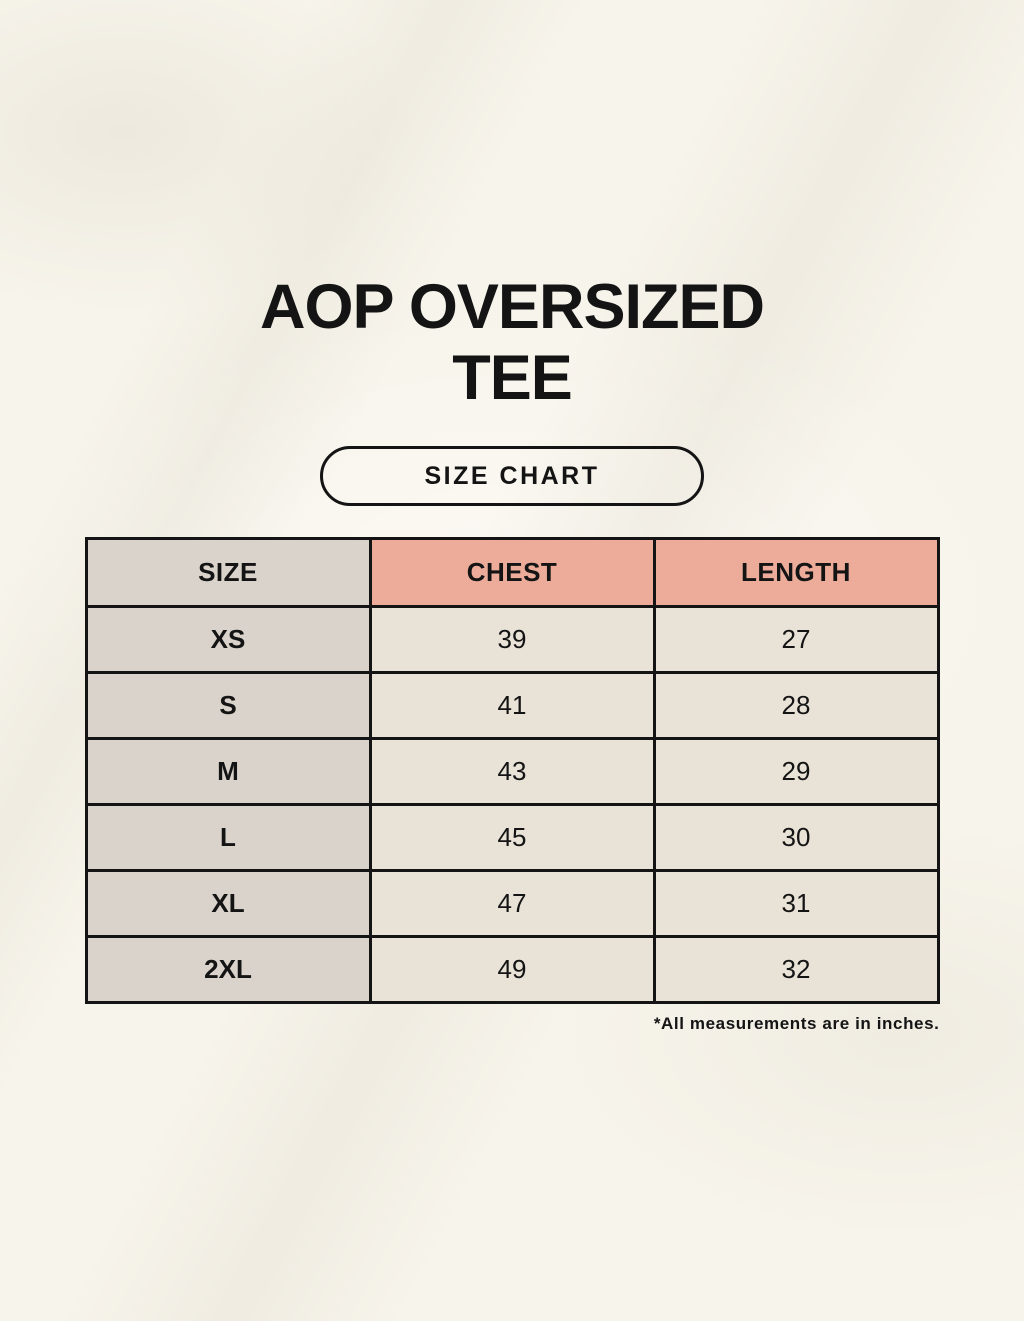  I want to click on column-header-chest: CHEST, so click(512, 573).